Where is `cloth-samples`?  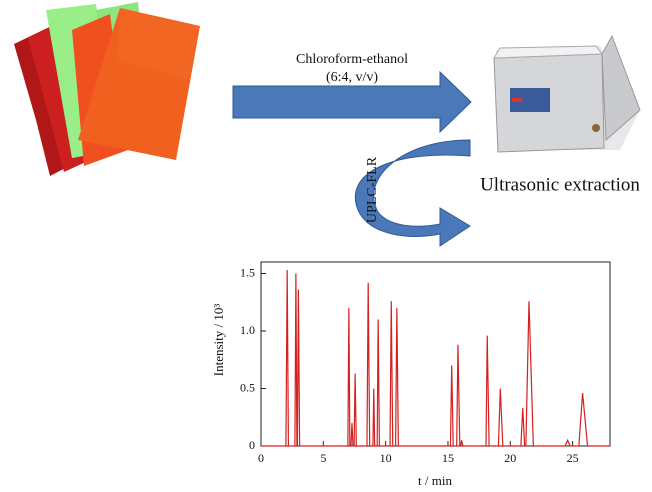
cloth-samples is located at coordinates (107, 89).